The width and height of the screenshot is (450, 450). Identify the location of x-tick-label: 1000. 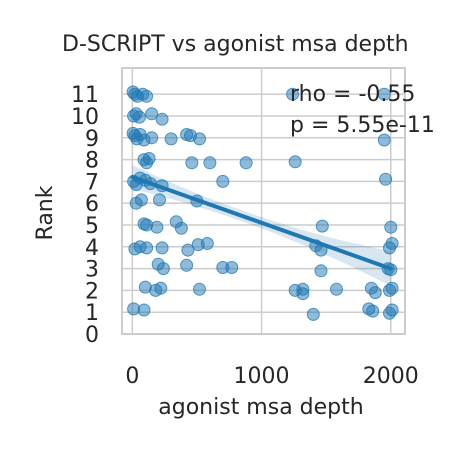
(262, 376).